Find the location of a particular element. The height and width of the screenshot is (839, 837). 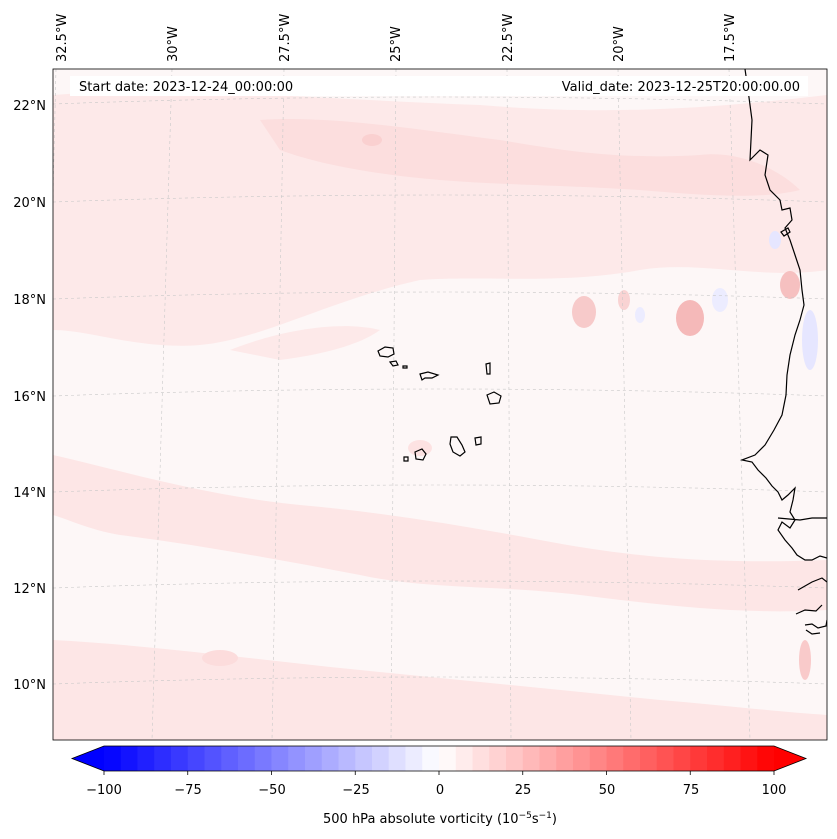

island-boa-vista is located at coordinates (494, 398).